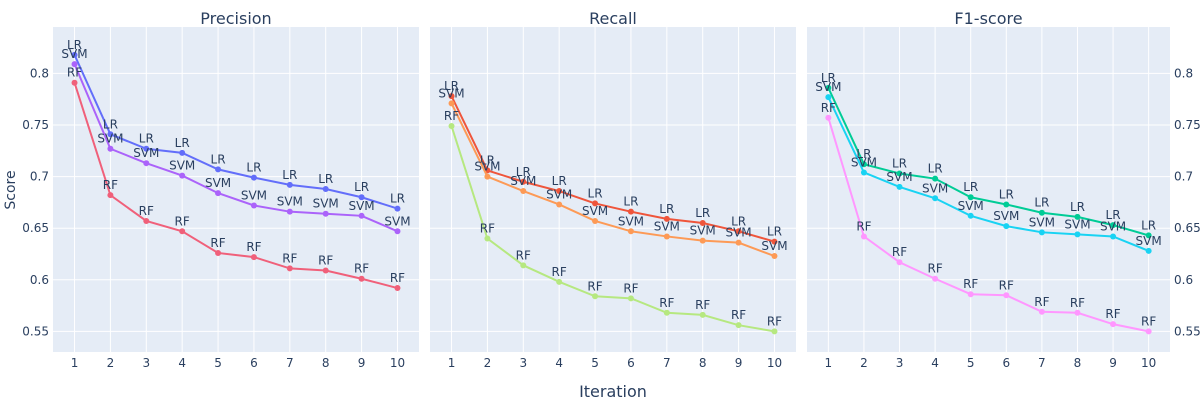 The image size is (1200, 404). Describe the element at coordinates (39, 177) in the screenshot. I see `y-tick-label-left: 0.7` at that location.